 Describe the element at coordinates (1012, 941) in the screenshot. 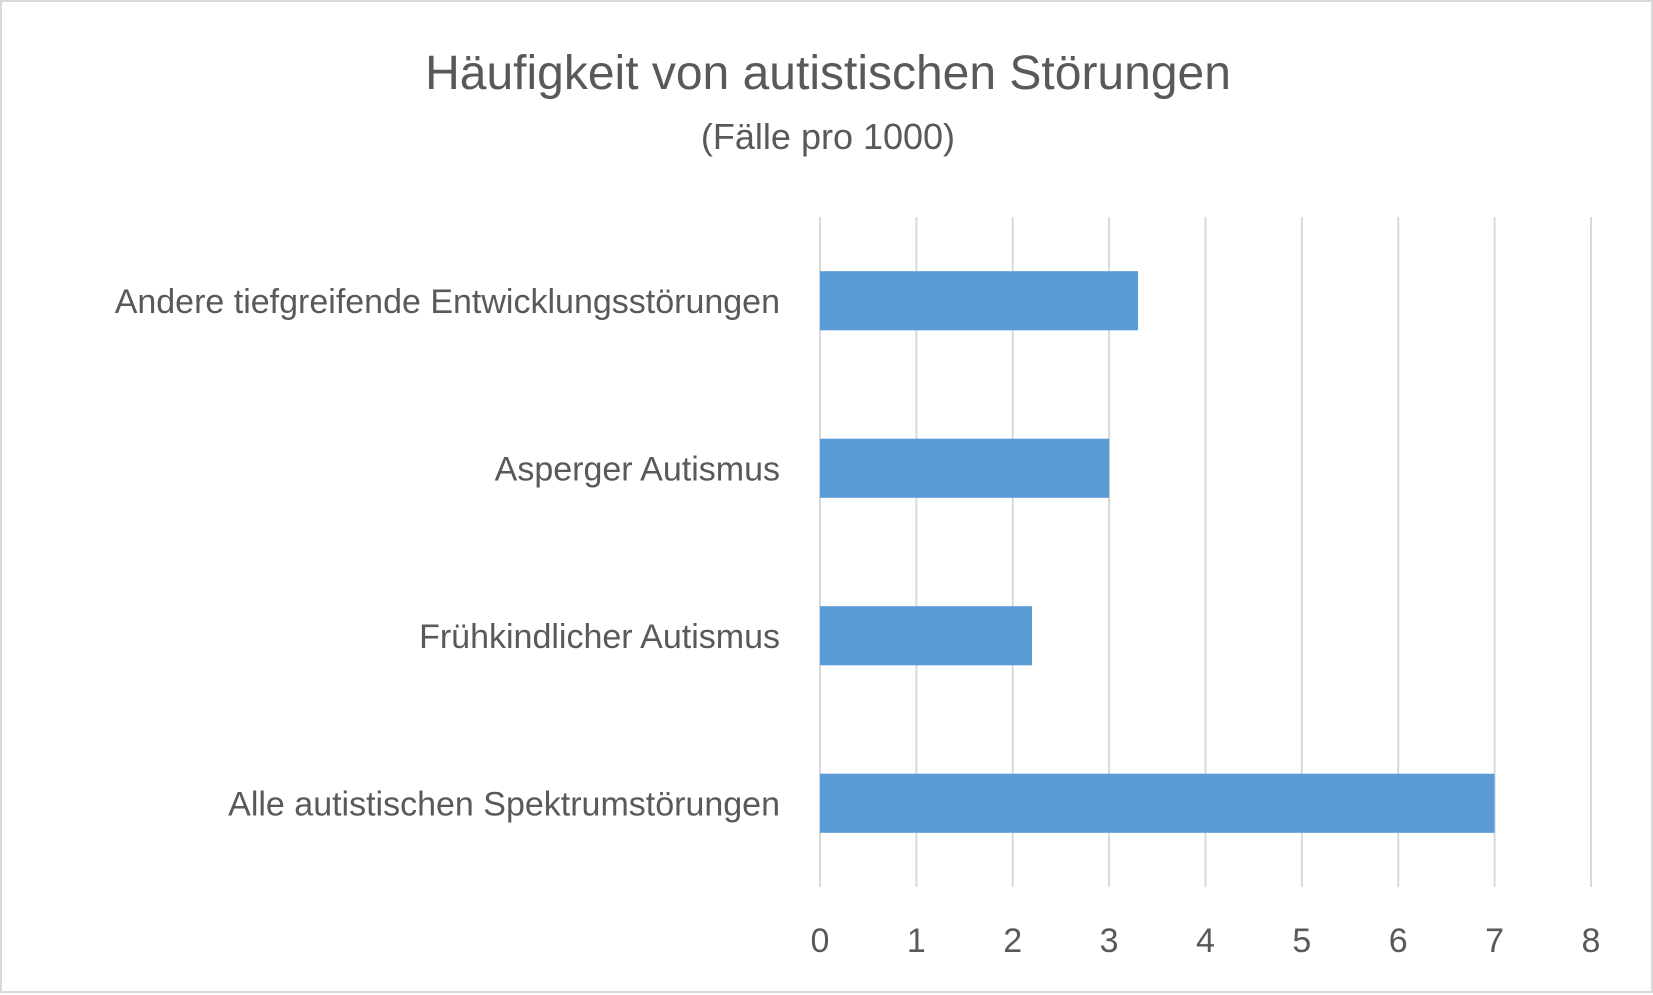

I see `x-tick-label: 2` at that location.